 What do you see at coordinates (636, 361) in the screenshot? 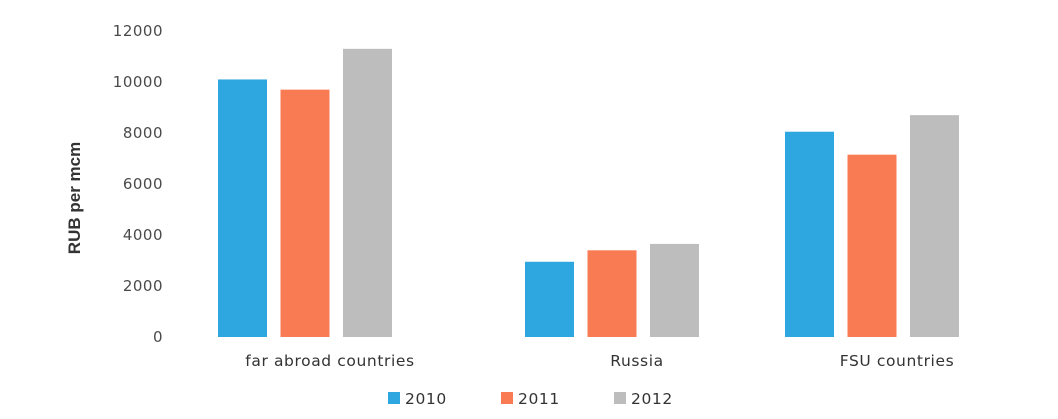
I see `category-label: Russia` at bounding box center [636, 361].